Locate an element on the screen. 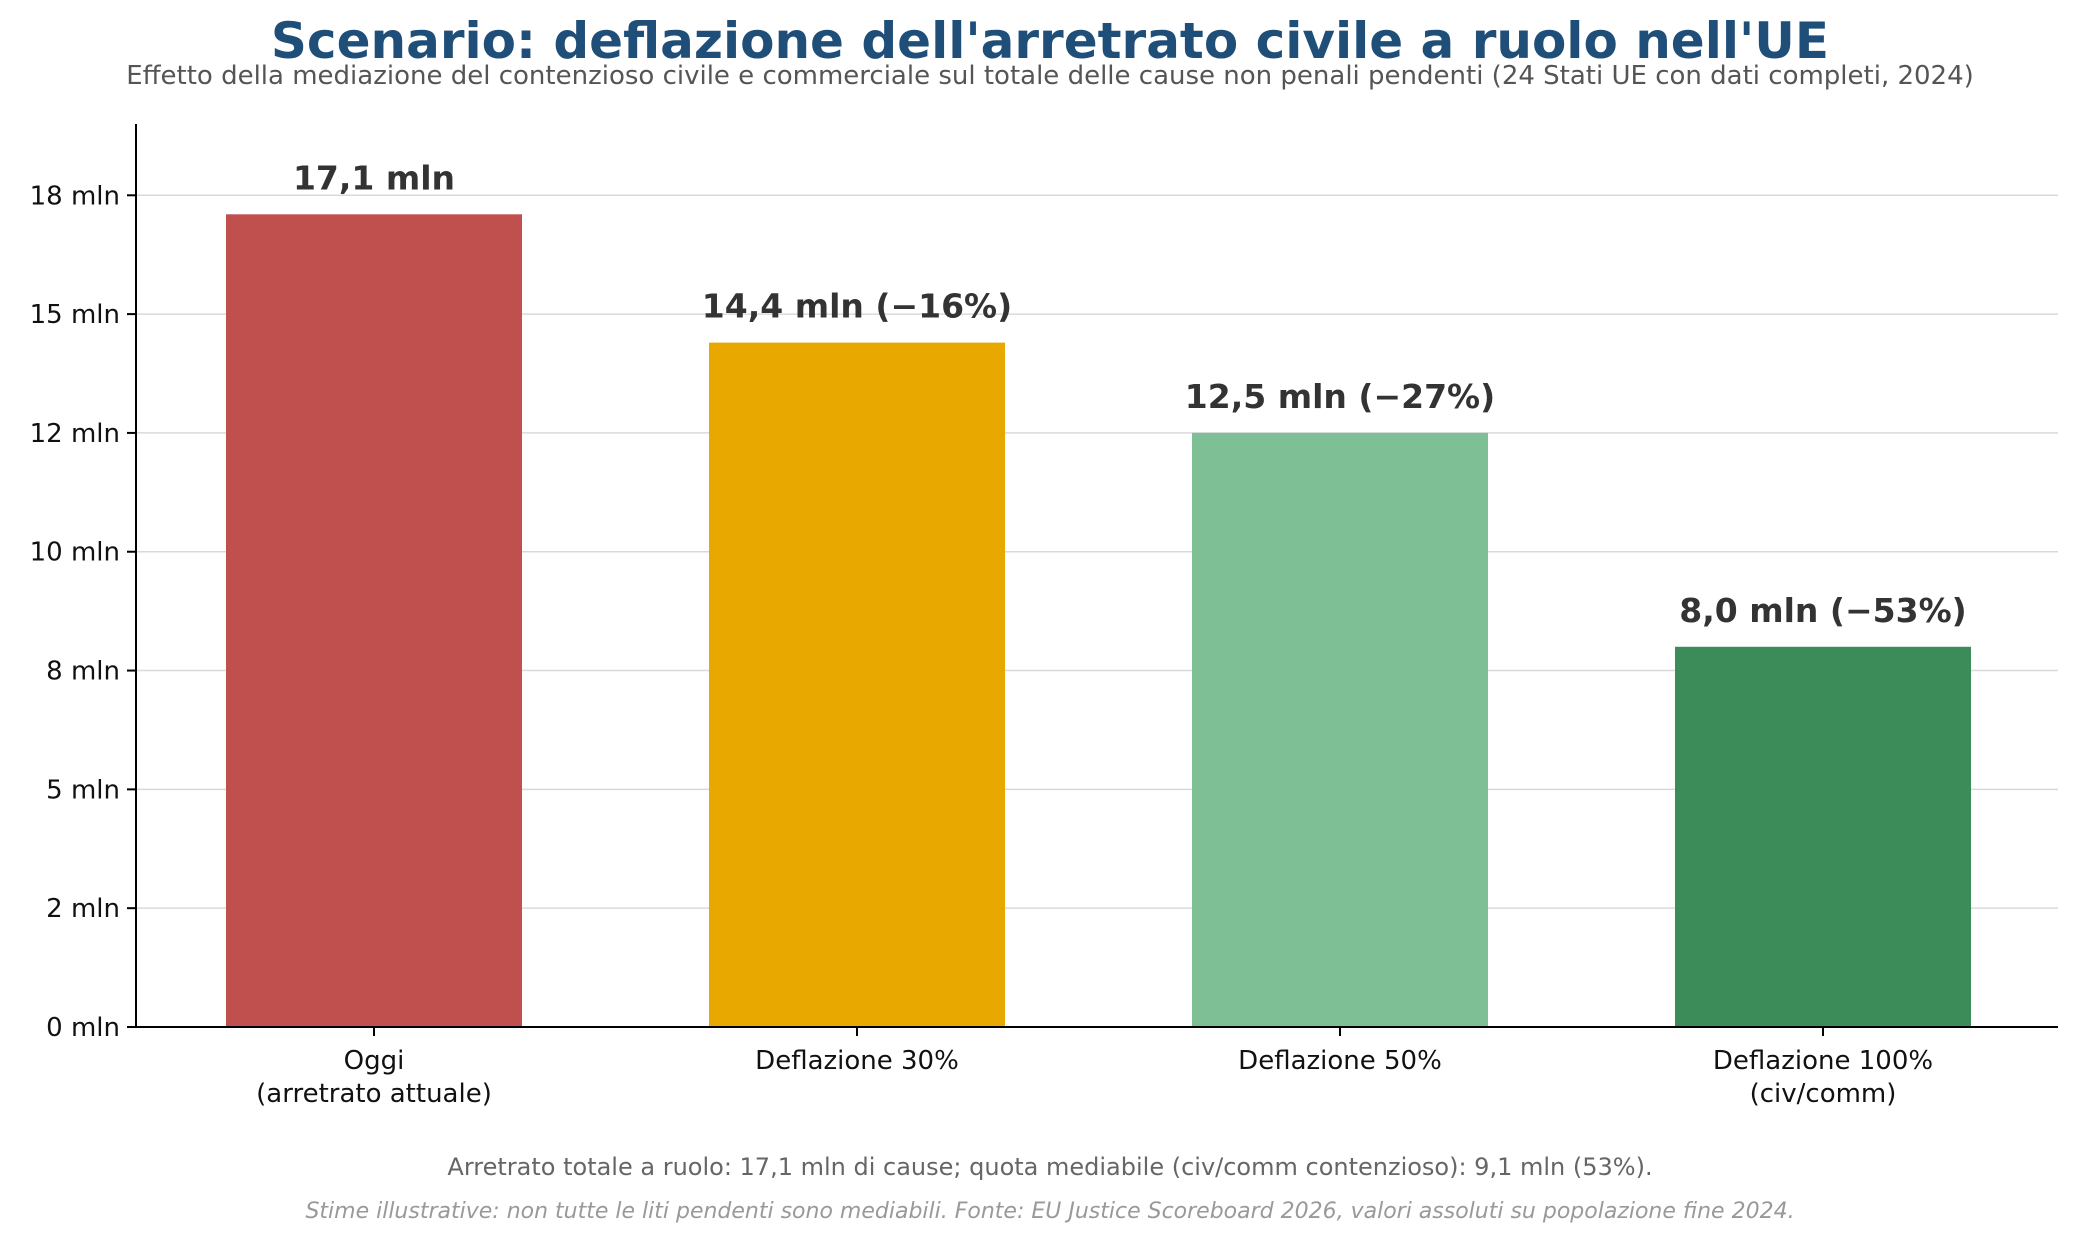  y-tick-label: 10 mln is located at coordinates (75, 553).